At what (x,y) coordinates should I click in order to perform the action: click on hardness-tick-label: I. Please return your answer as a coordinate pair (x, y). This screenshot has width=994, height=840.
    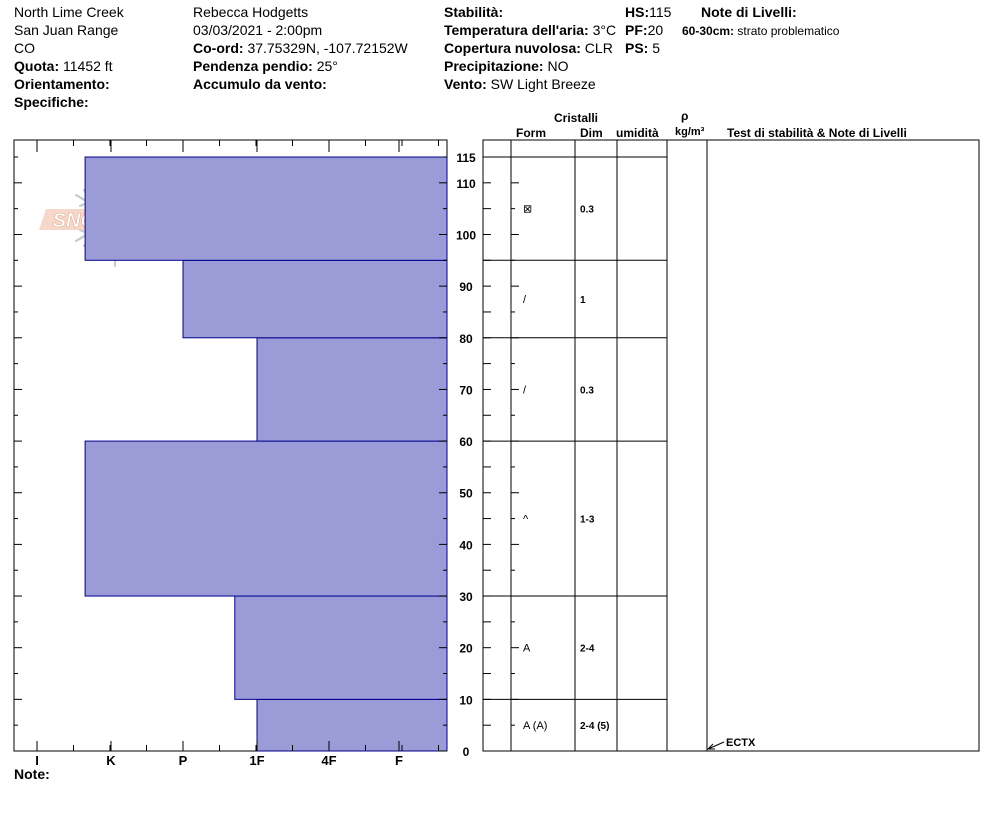
    Looking at the image, I should click on (37, 760).